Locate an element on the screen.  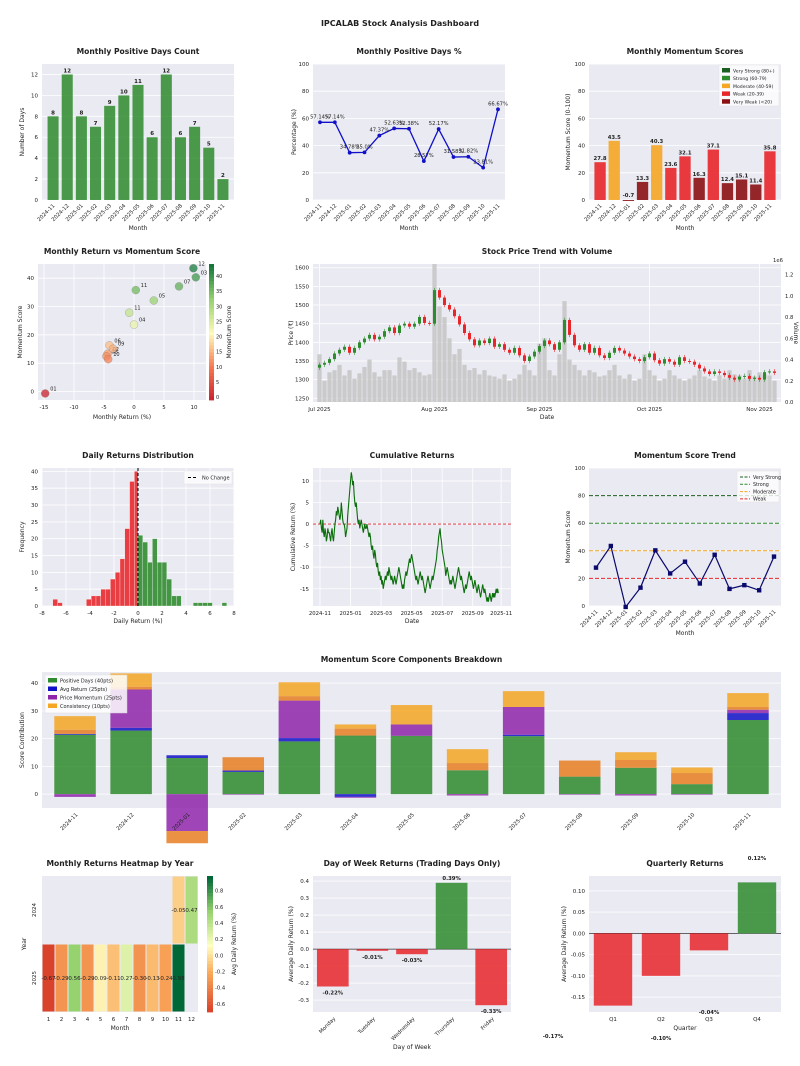
positive-days-value-label: 8 is located at coordinates (81, 113).